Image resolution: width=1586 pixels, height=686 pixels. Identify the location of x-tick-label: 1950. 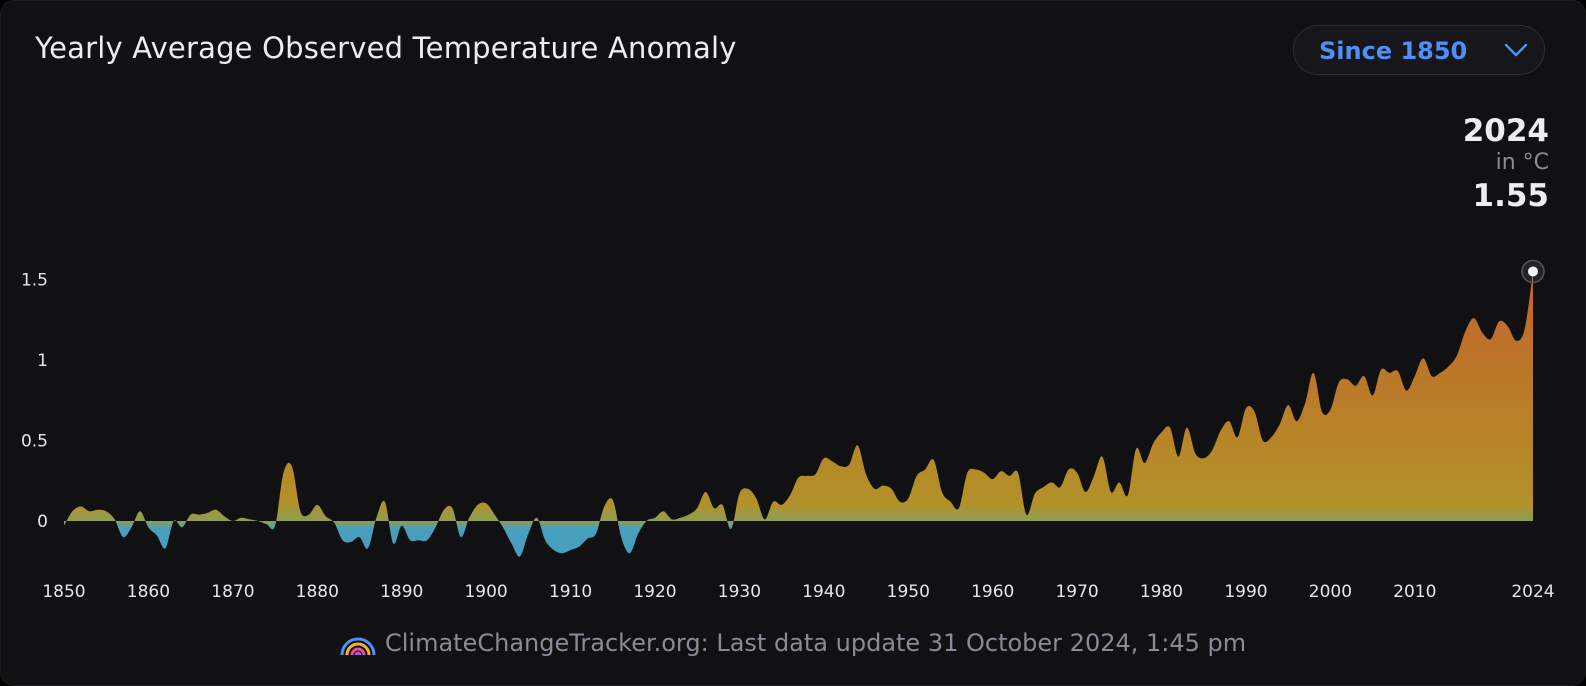
(908, 592).